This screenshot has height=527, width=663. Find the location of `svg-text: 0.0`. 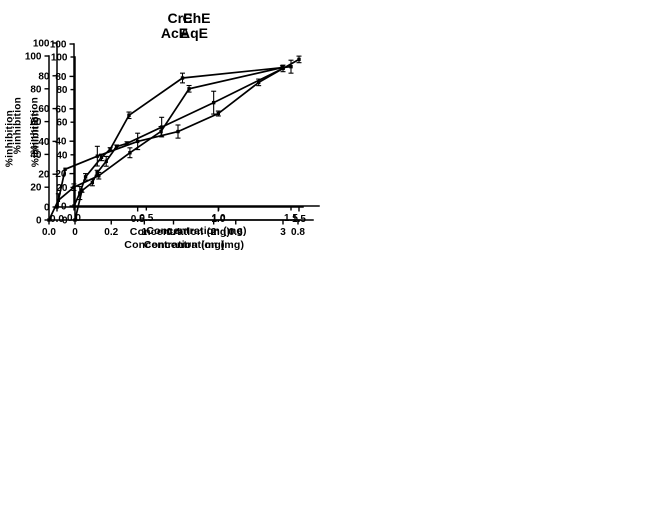

svg-text: 0.0 is located at coordinates (49, 232).